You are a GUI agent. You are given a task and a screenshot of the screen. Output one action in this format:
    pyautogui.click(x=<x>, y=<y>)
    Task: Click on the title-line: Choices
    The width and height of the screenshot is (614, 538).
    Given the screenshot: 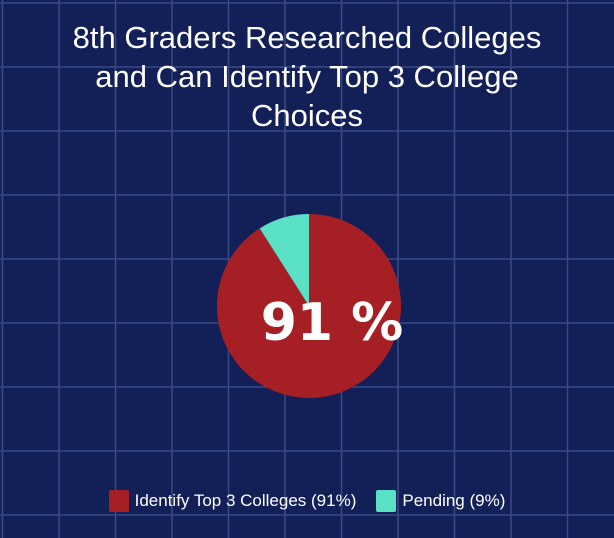 What is the action you would take?
    pyautogui.click(x=307, y=115)
    